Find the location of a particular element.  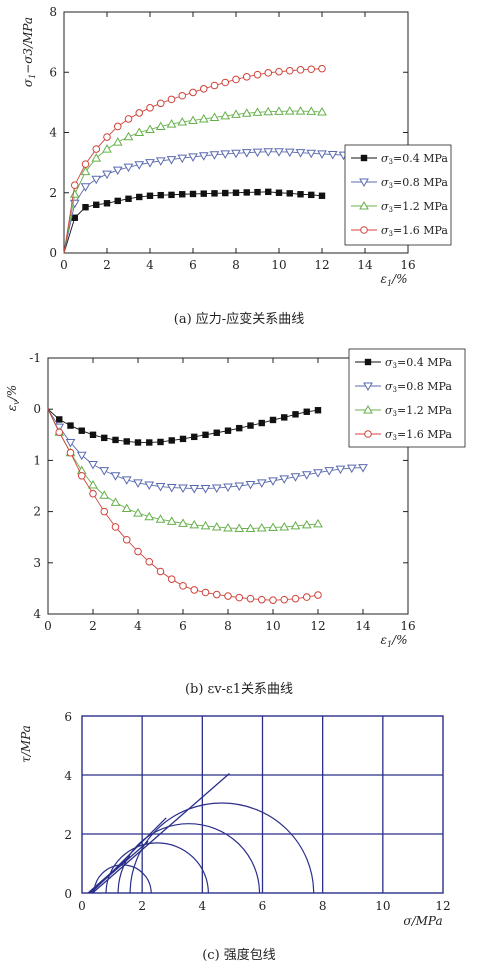

y-tick-label-0: 0 is located at coordinates (68, 894).